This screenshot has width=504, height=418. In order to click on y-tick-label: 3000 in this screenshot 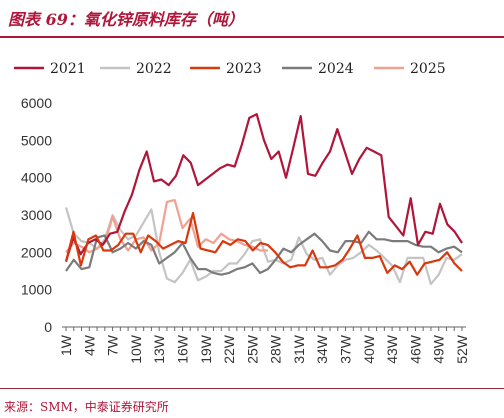, I will do `click(36, 215)`.